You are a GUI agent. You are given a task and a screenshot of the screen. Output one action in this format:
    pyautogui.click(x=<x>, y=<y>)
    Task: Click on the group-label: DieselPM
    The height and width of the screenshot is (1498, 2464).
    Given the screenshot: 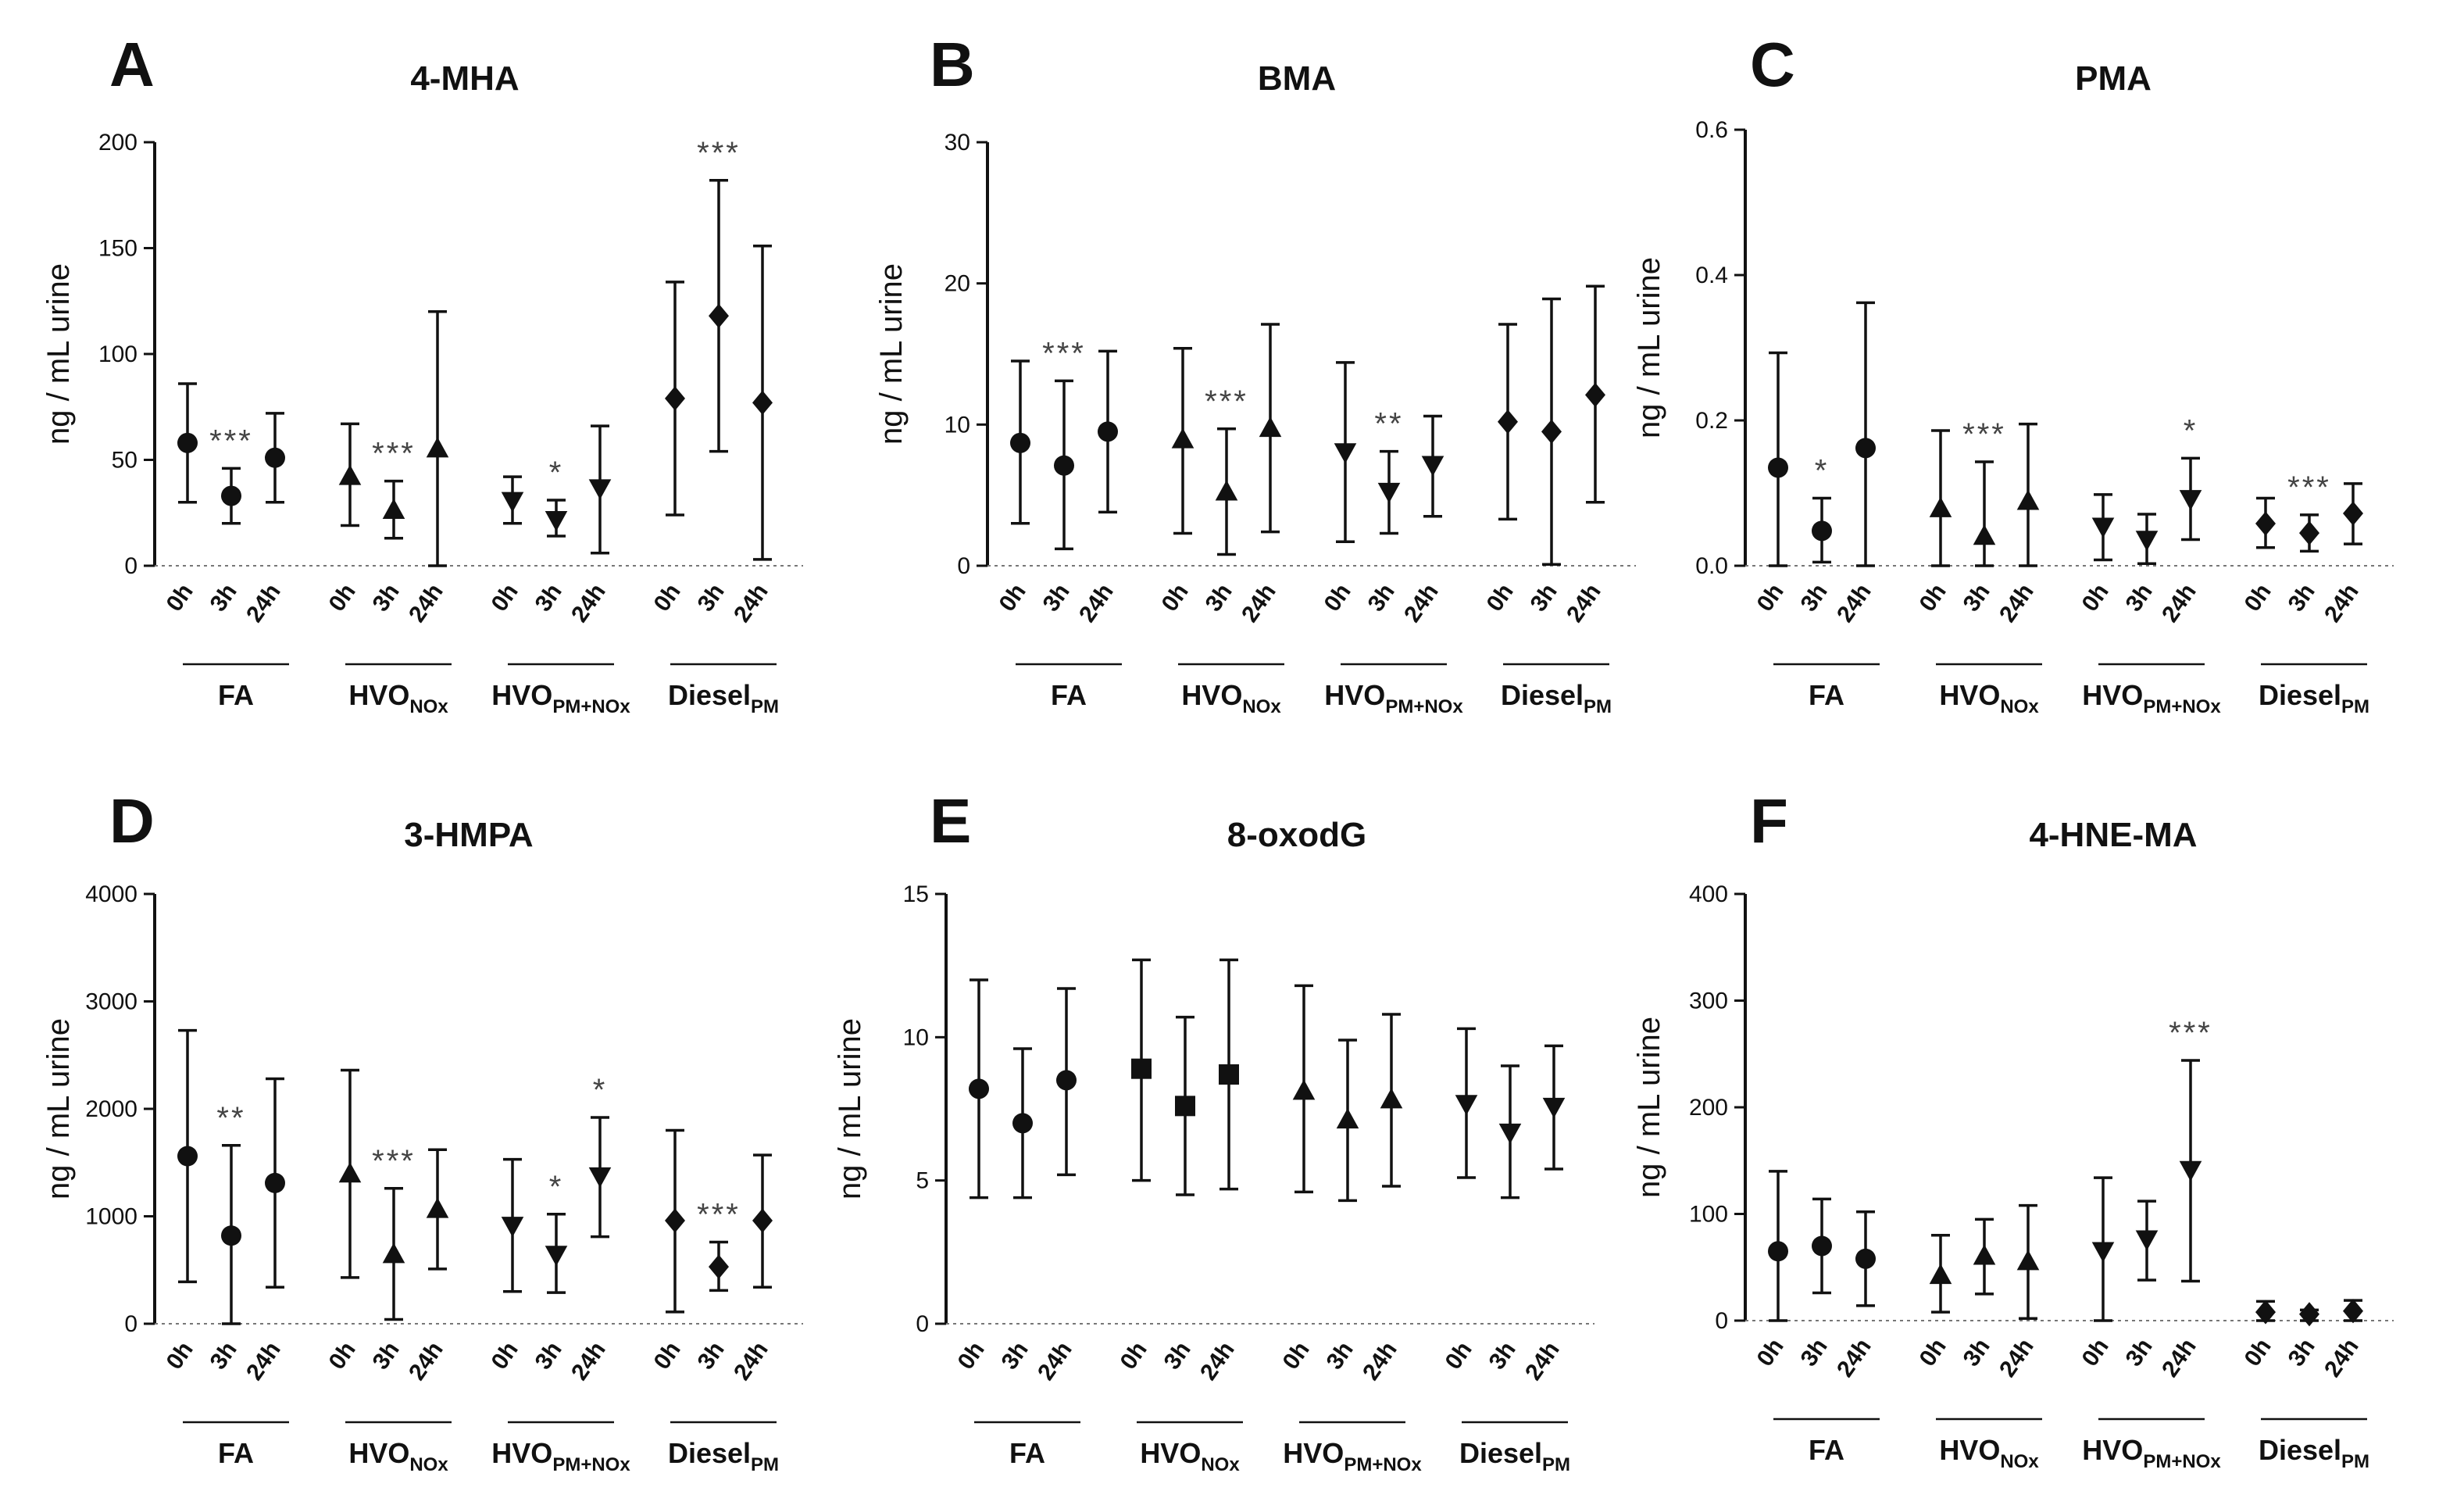 What is the action you would take?
    pyautogui.click(x=723, y=698)
    